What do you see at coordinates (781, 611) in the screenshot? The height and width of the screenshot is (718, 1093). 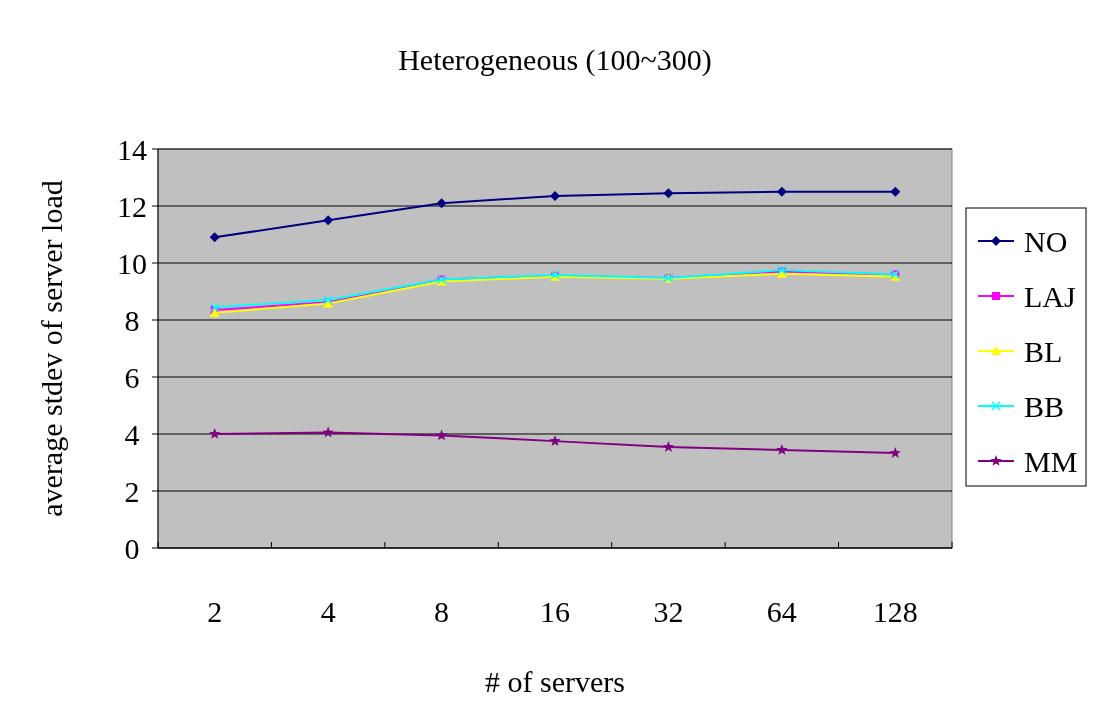 I see `x-tick-label: 64` at bounding box center [781, 611].